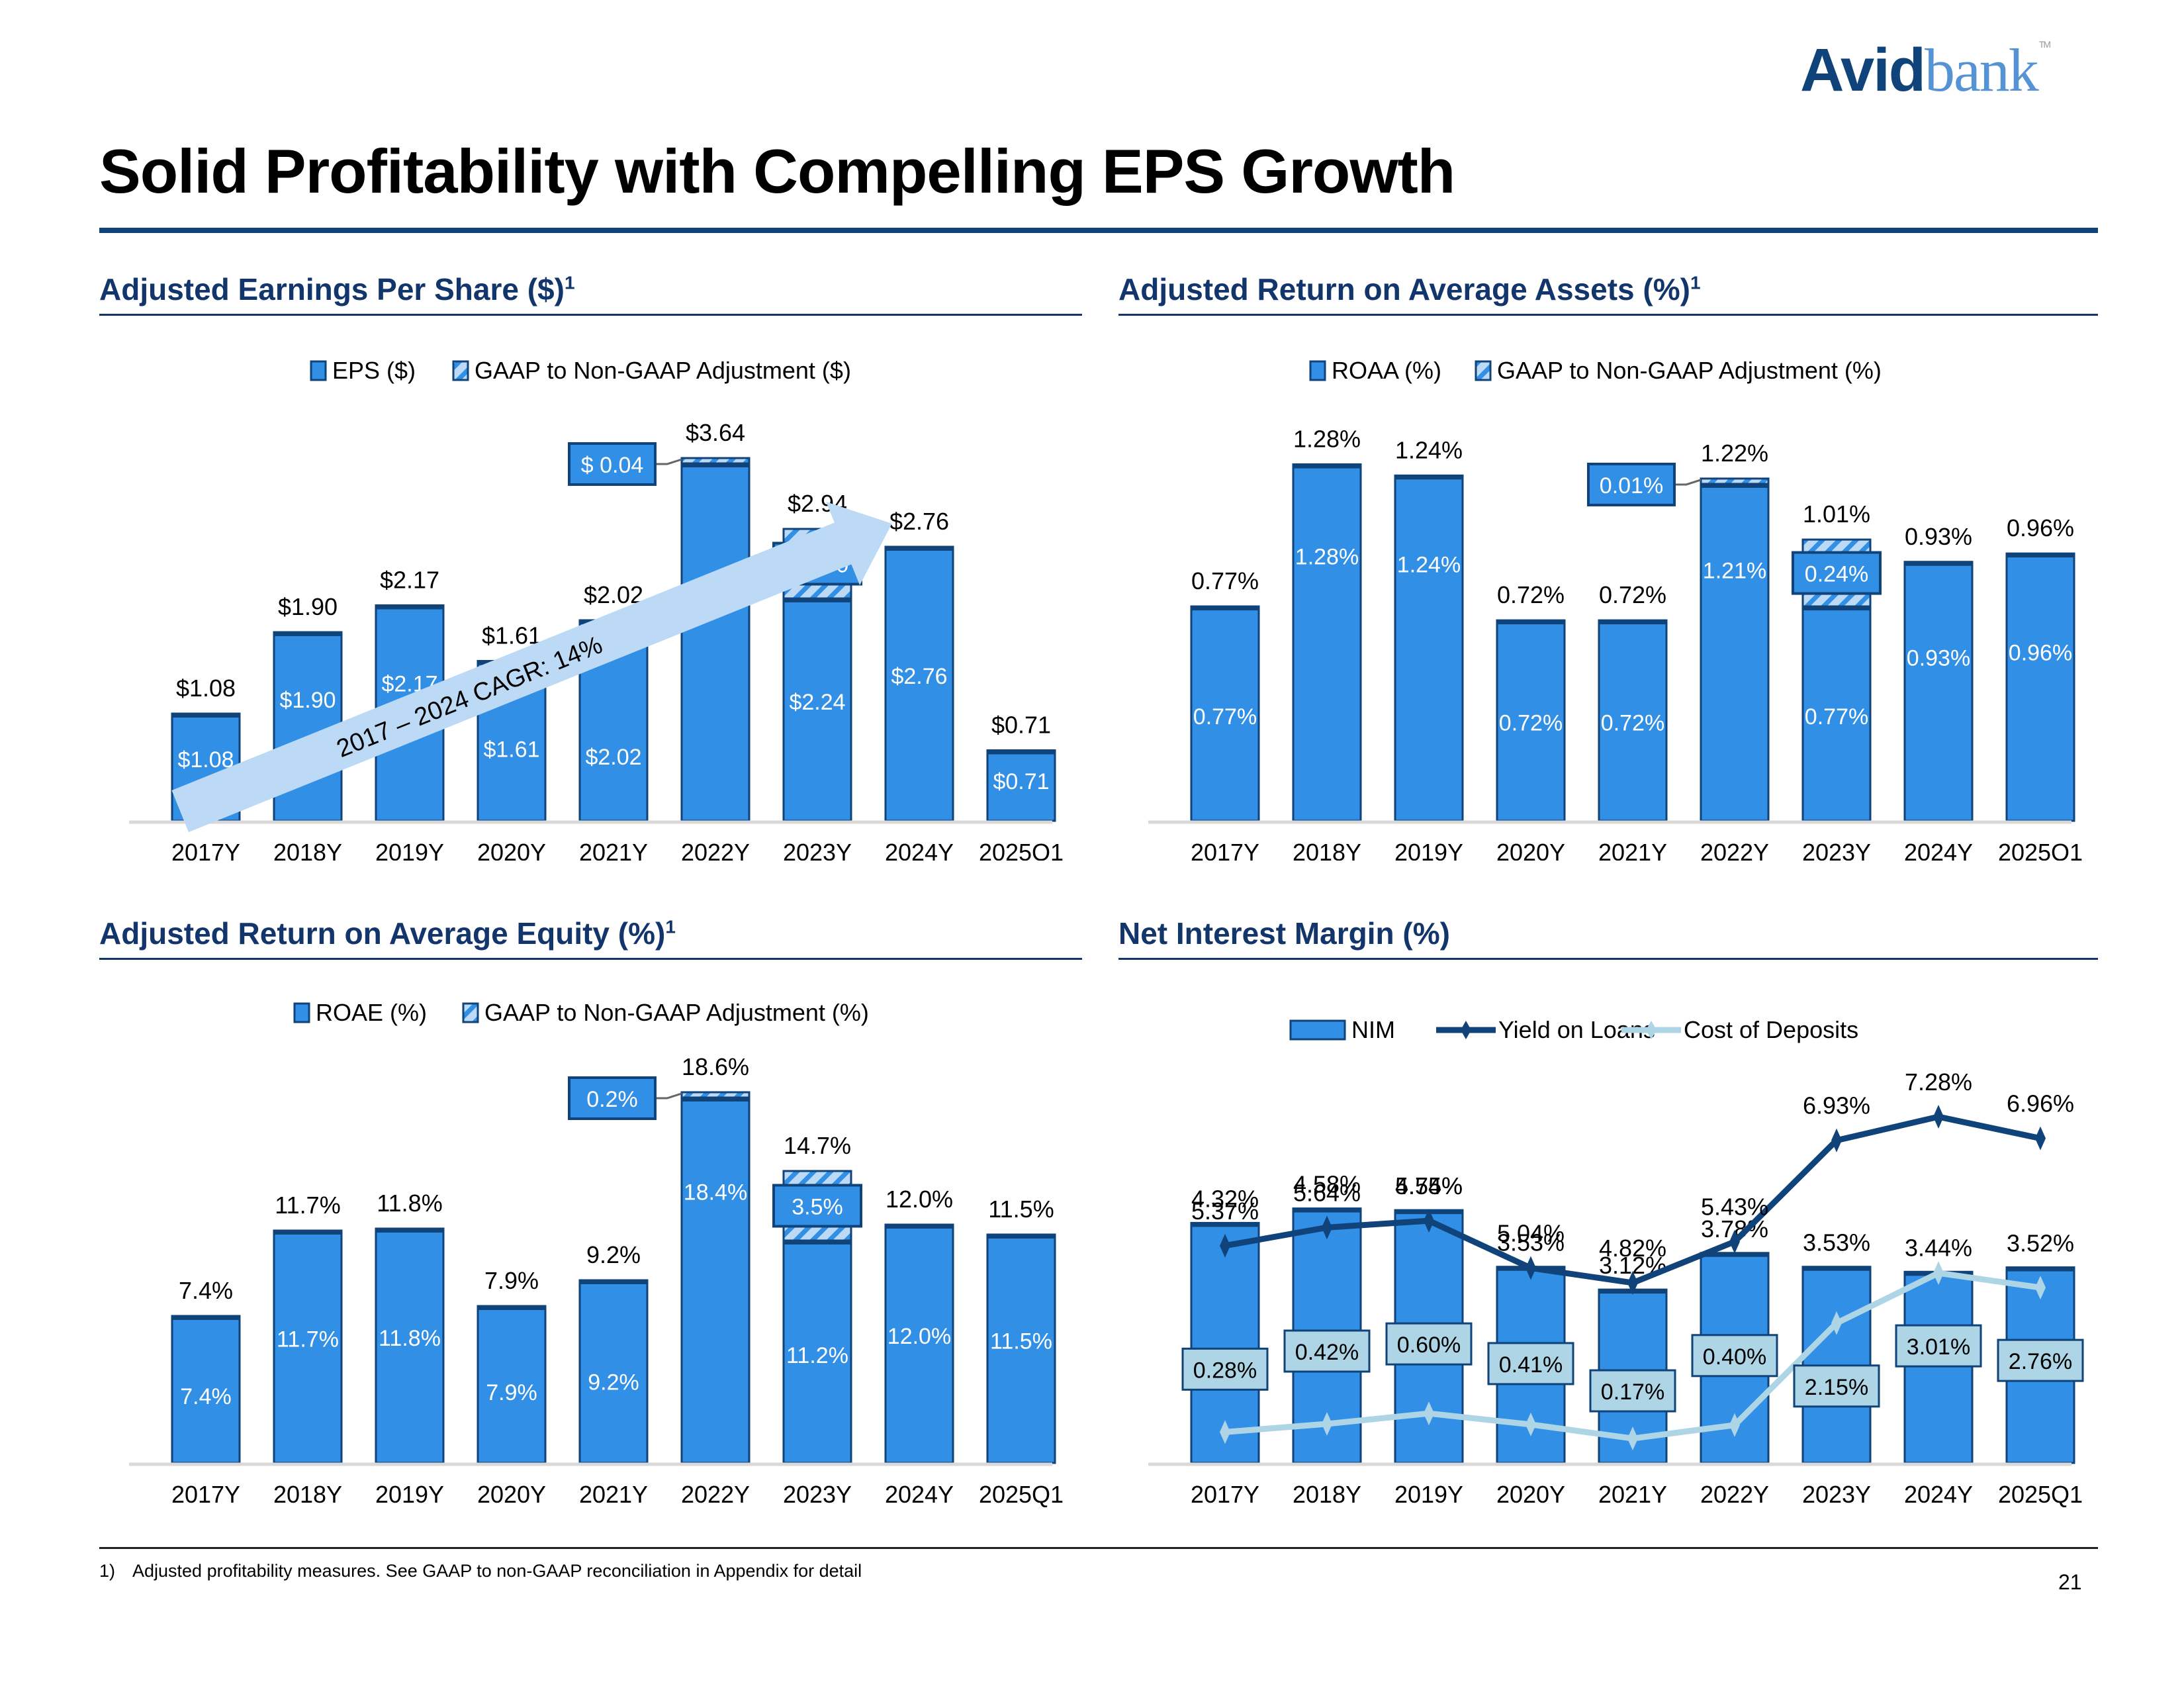 The height and width of the screenshot is (1688, 2184). I want to click on bar-value-label: 9.2%, so click(613, 1382).